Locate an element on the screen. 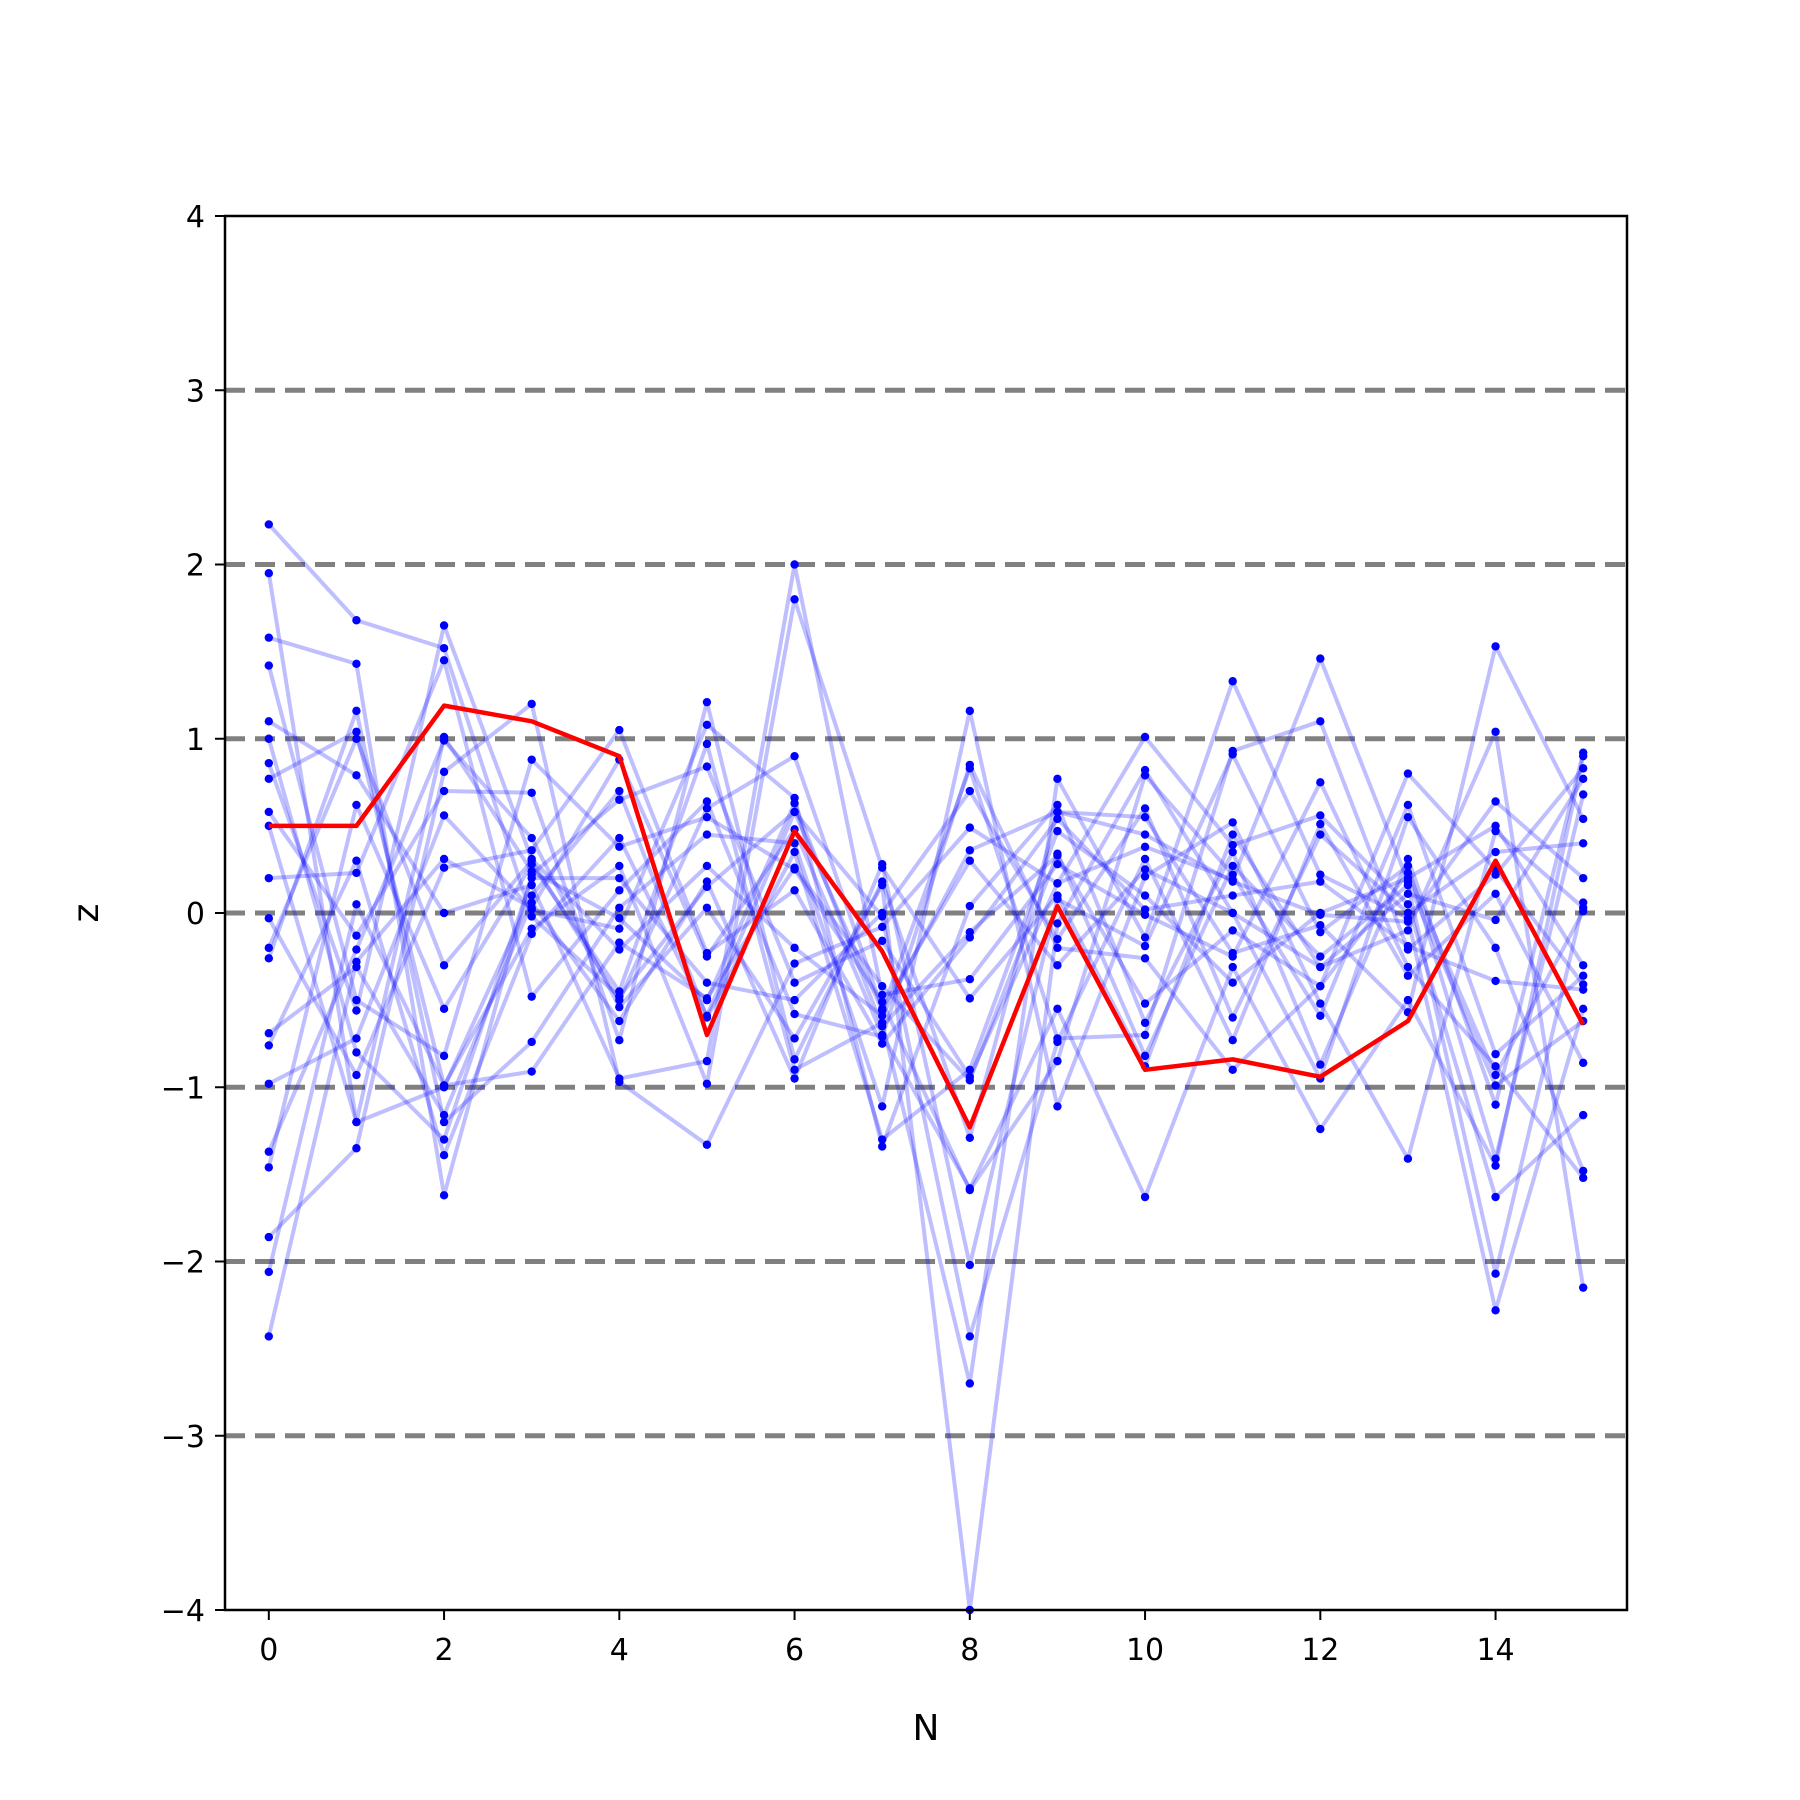 The height and width of the screenshot is (1800, 1800). y-tick-label: −1 is located at coordinates (183, 1088).